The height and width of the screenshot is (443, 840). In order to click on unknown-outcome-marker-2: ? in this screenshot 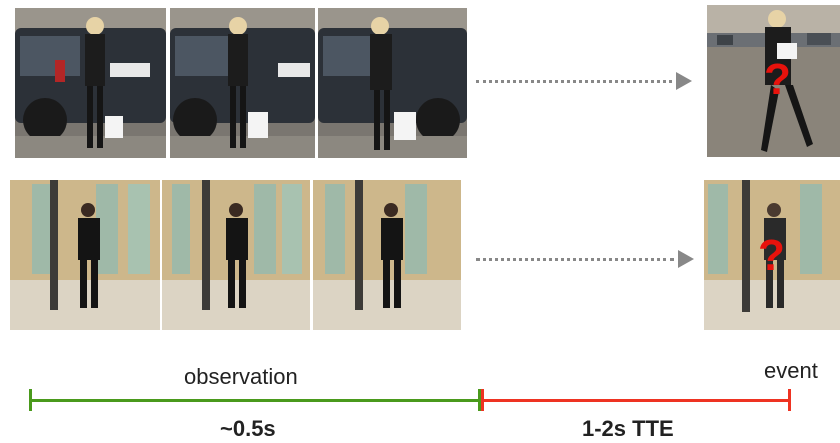, I will do `click(771, 256)`.